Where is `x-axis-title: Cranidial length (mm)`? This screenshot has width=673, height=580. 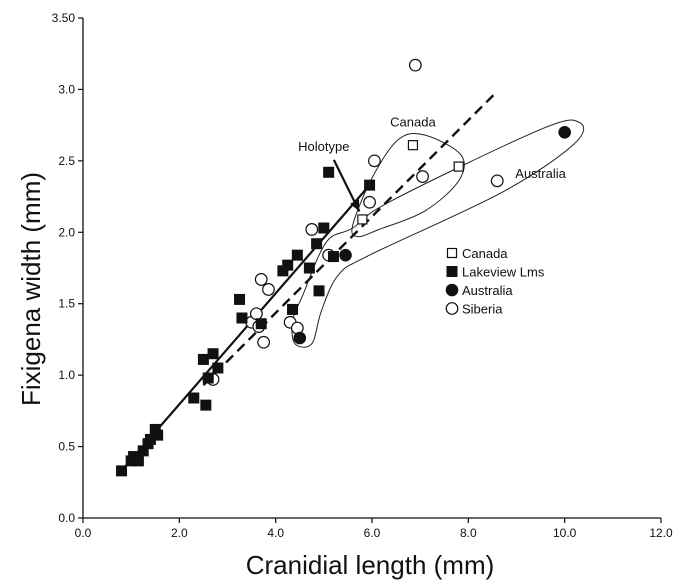 x-axis-title: Cranidial length (mm) is located at coordinates (370, 565).